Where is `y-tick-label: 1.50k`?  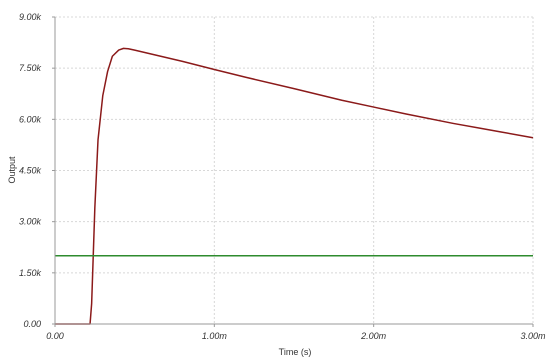
y-tick-label: 1.50k is located at coordinates (30, 273).